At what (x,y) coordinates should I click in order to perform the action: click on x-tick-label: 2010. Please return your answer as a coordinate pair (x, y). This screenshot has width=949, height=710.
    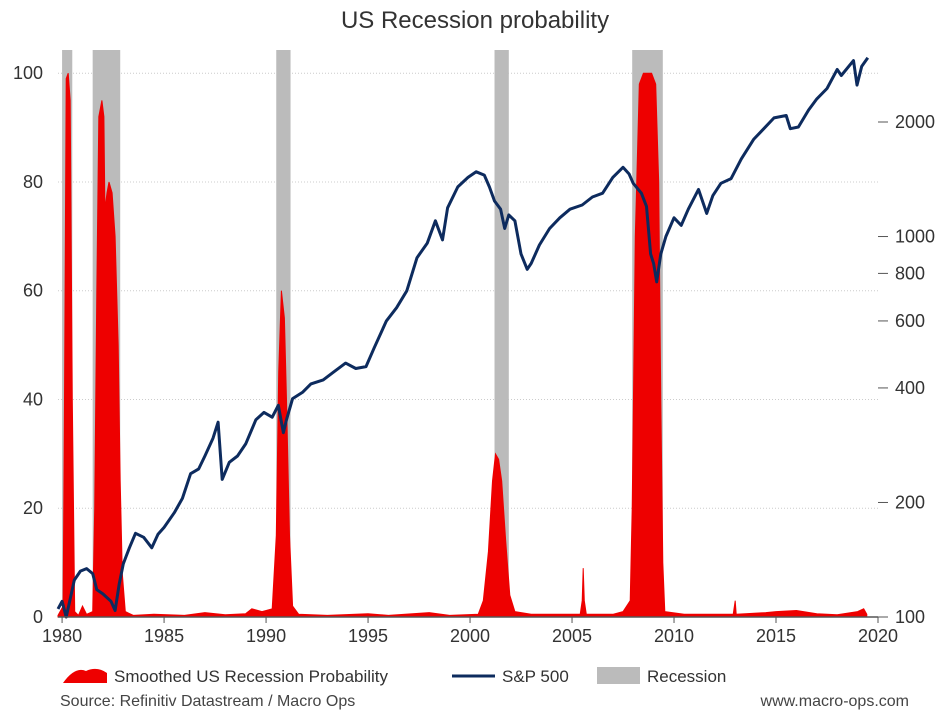
    Looking at the image, I should click on (674, 636).